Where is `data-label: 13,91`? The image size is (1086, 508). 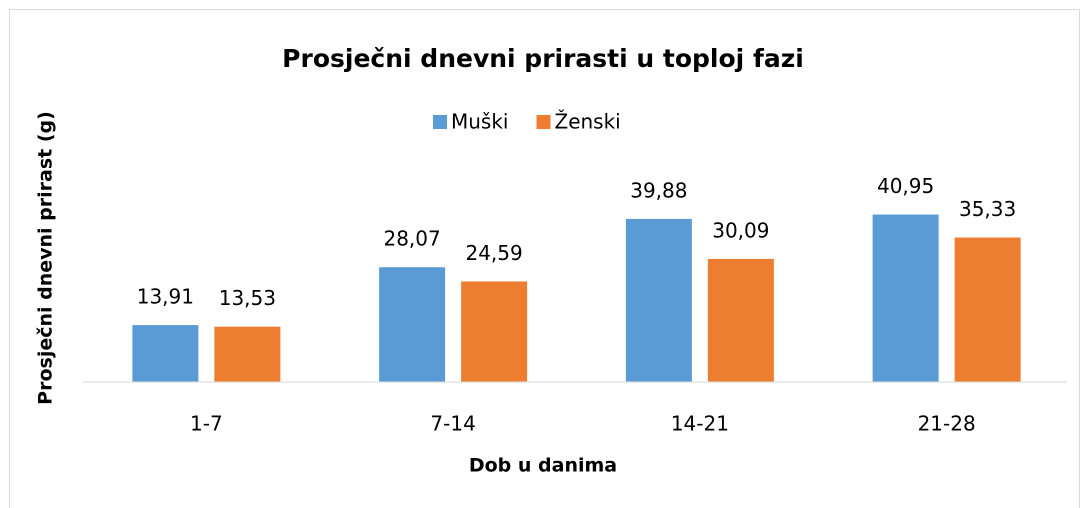
data-label: 13,91 is located at coordinates (165, 297).